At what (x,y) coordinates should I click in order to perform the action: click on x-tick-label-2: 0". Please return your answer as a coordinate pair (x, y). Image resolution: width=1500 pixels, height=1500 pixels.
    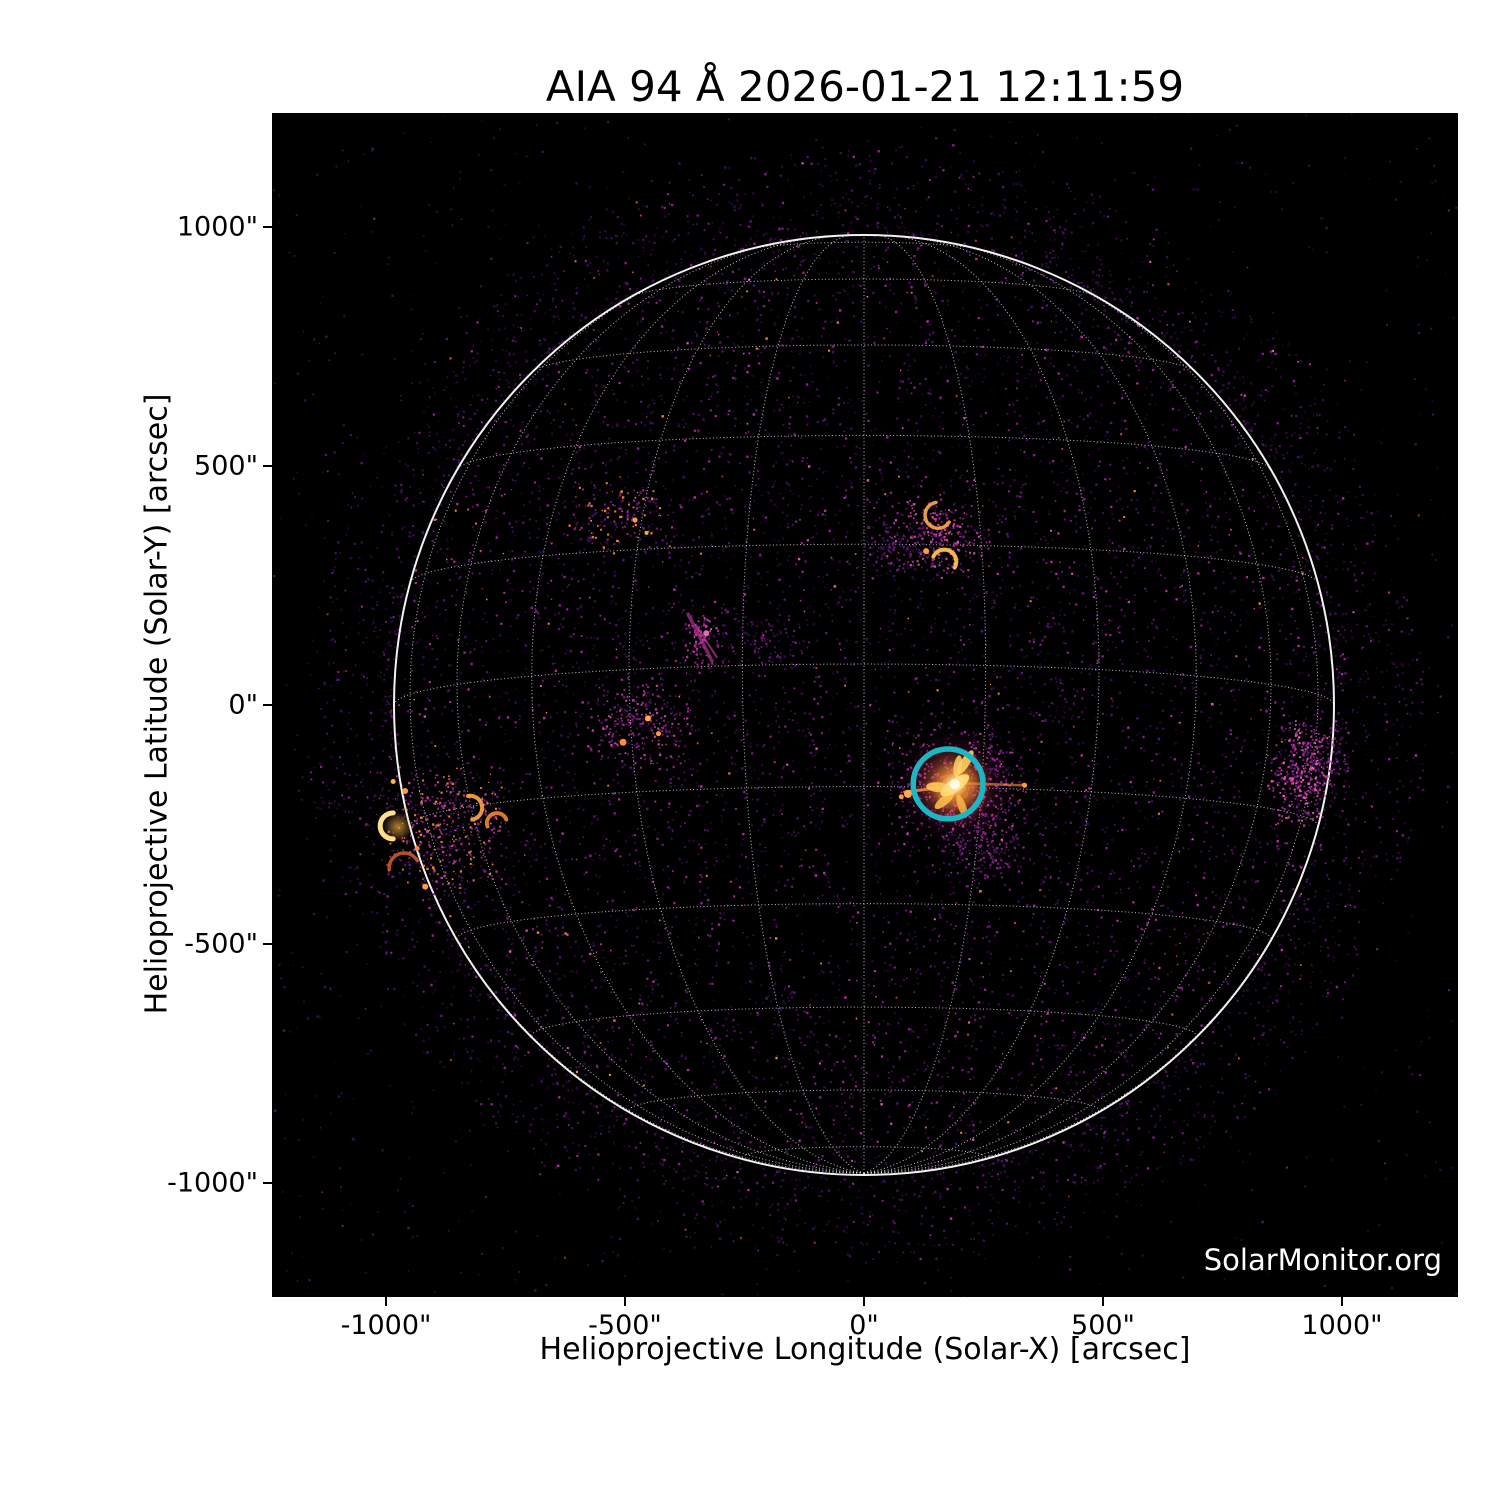
    Looking at the image, I should click on (864, 1325).